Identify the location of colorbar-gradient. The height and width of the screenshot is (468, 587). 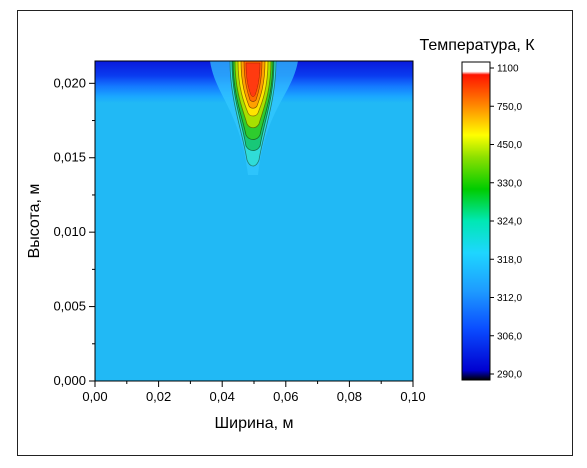
(476, 221).